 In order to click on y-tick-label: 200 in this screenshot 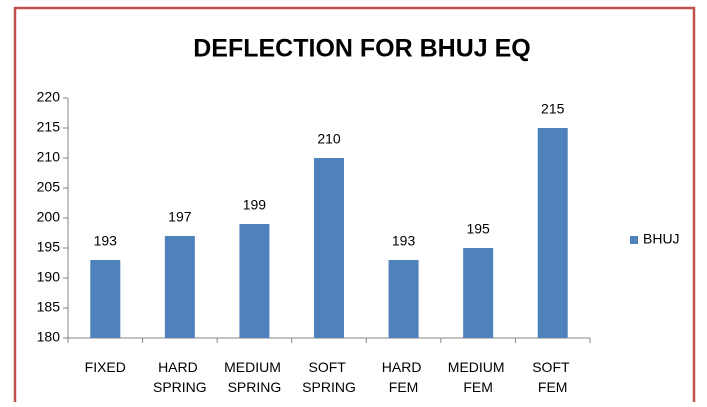, I will do `click(49, 217)`.